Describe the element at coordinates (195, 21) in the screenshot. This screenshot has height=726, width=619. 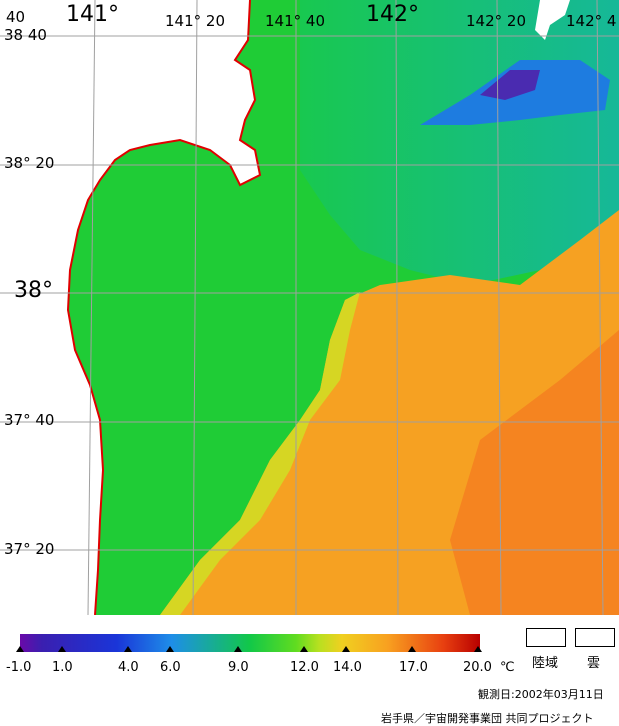
I see `lon-label-141-20: 141° 20` at that location.